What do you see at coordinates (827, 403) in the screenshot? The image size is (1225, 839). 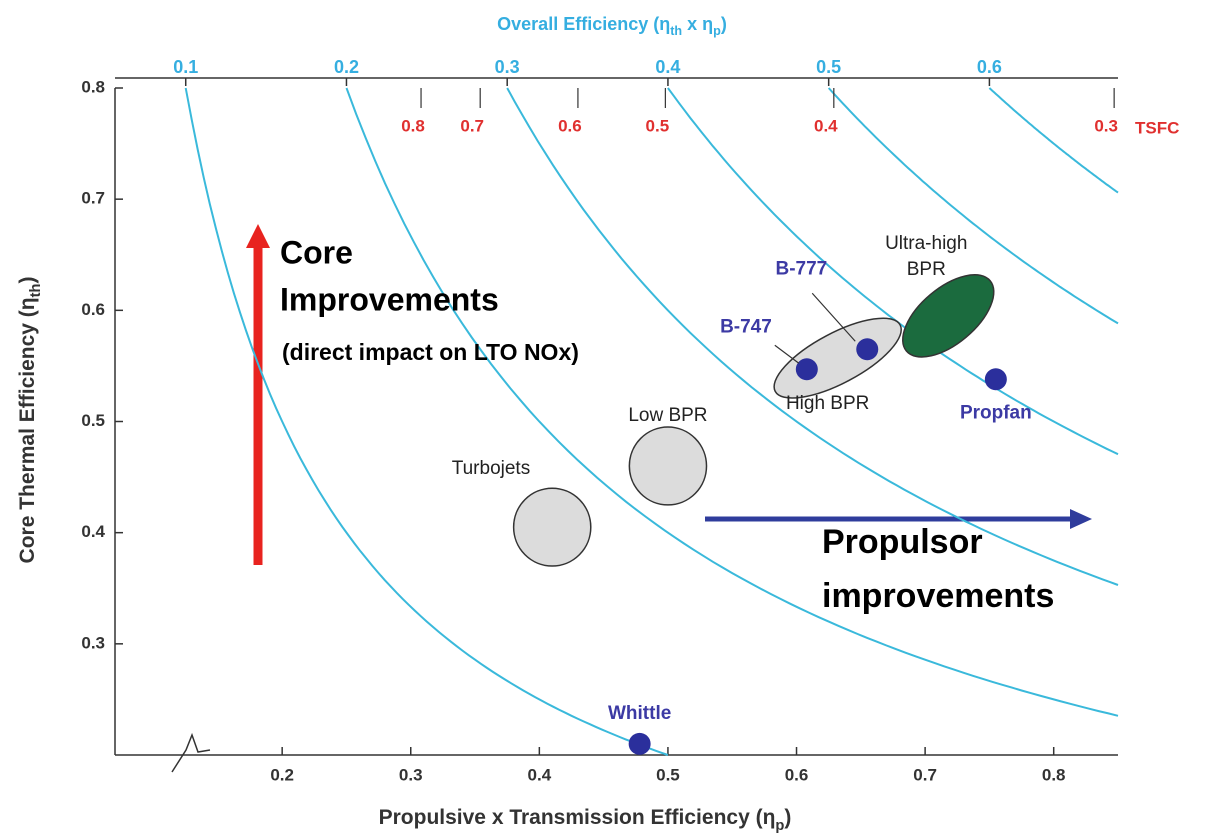 I see `region-label: High BPR` at bounding box center [827, 403].